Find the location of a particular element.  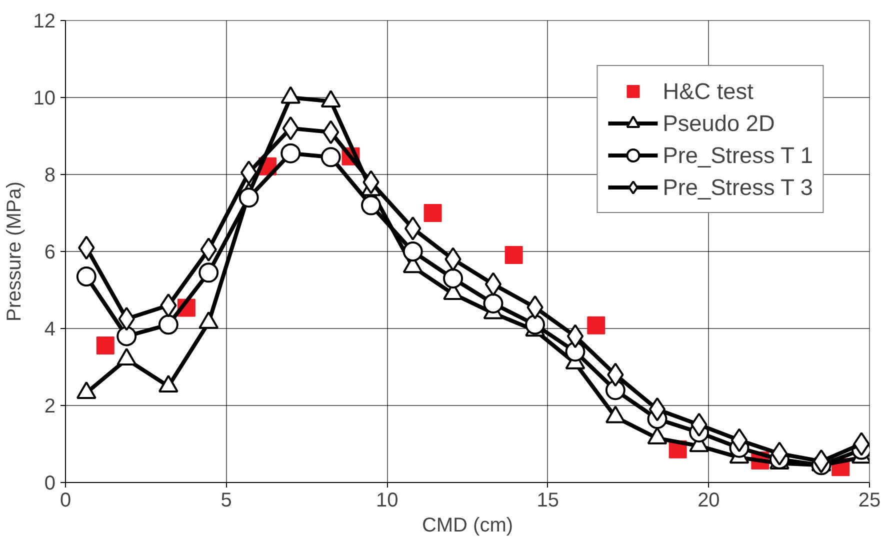

y-tick-label: 2 is located at coordinates (50, 407).